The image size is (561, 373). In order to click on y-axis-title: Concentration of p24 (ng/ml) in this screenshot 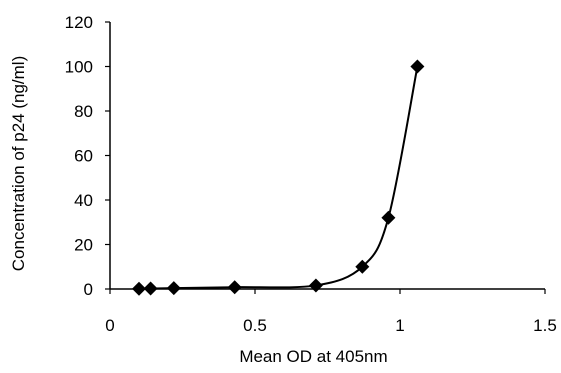, I will do `click(18, 163)`.